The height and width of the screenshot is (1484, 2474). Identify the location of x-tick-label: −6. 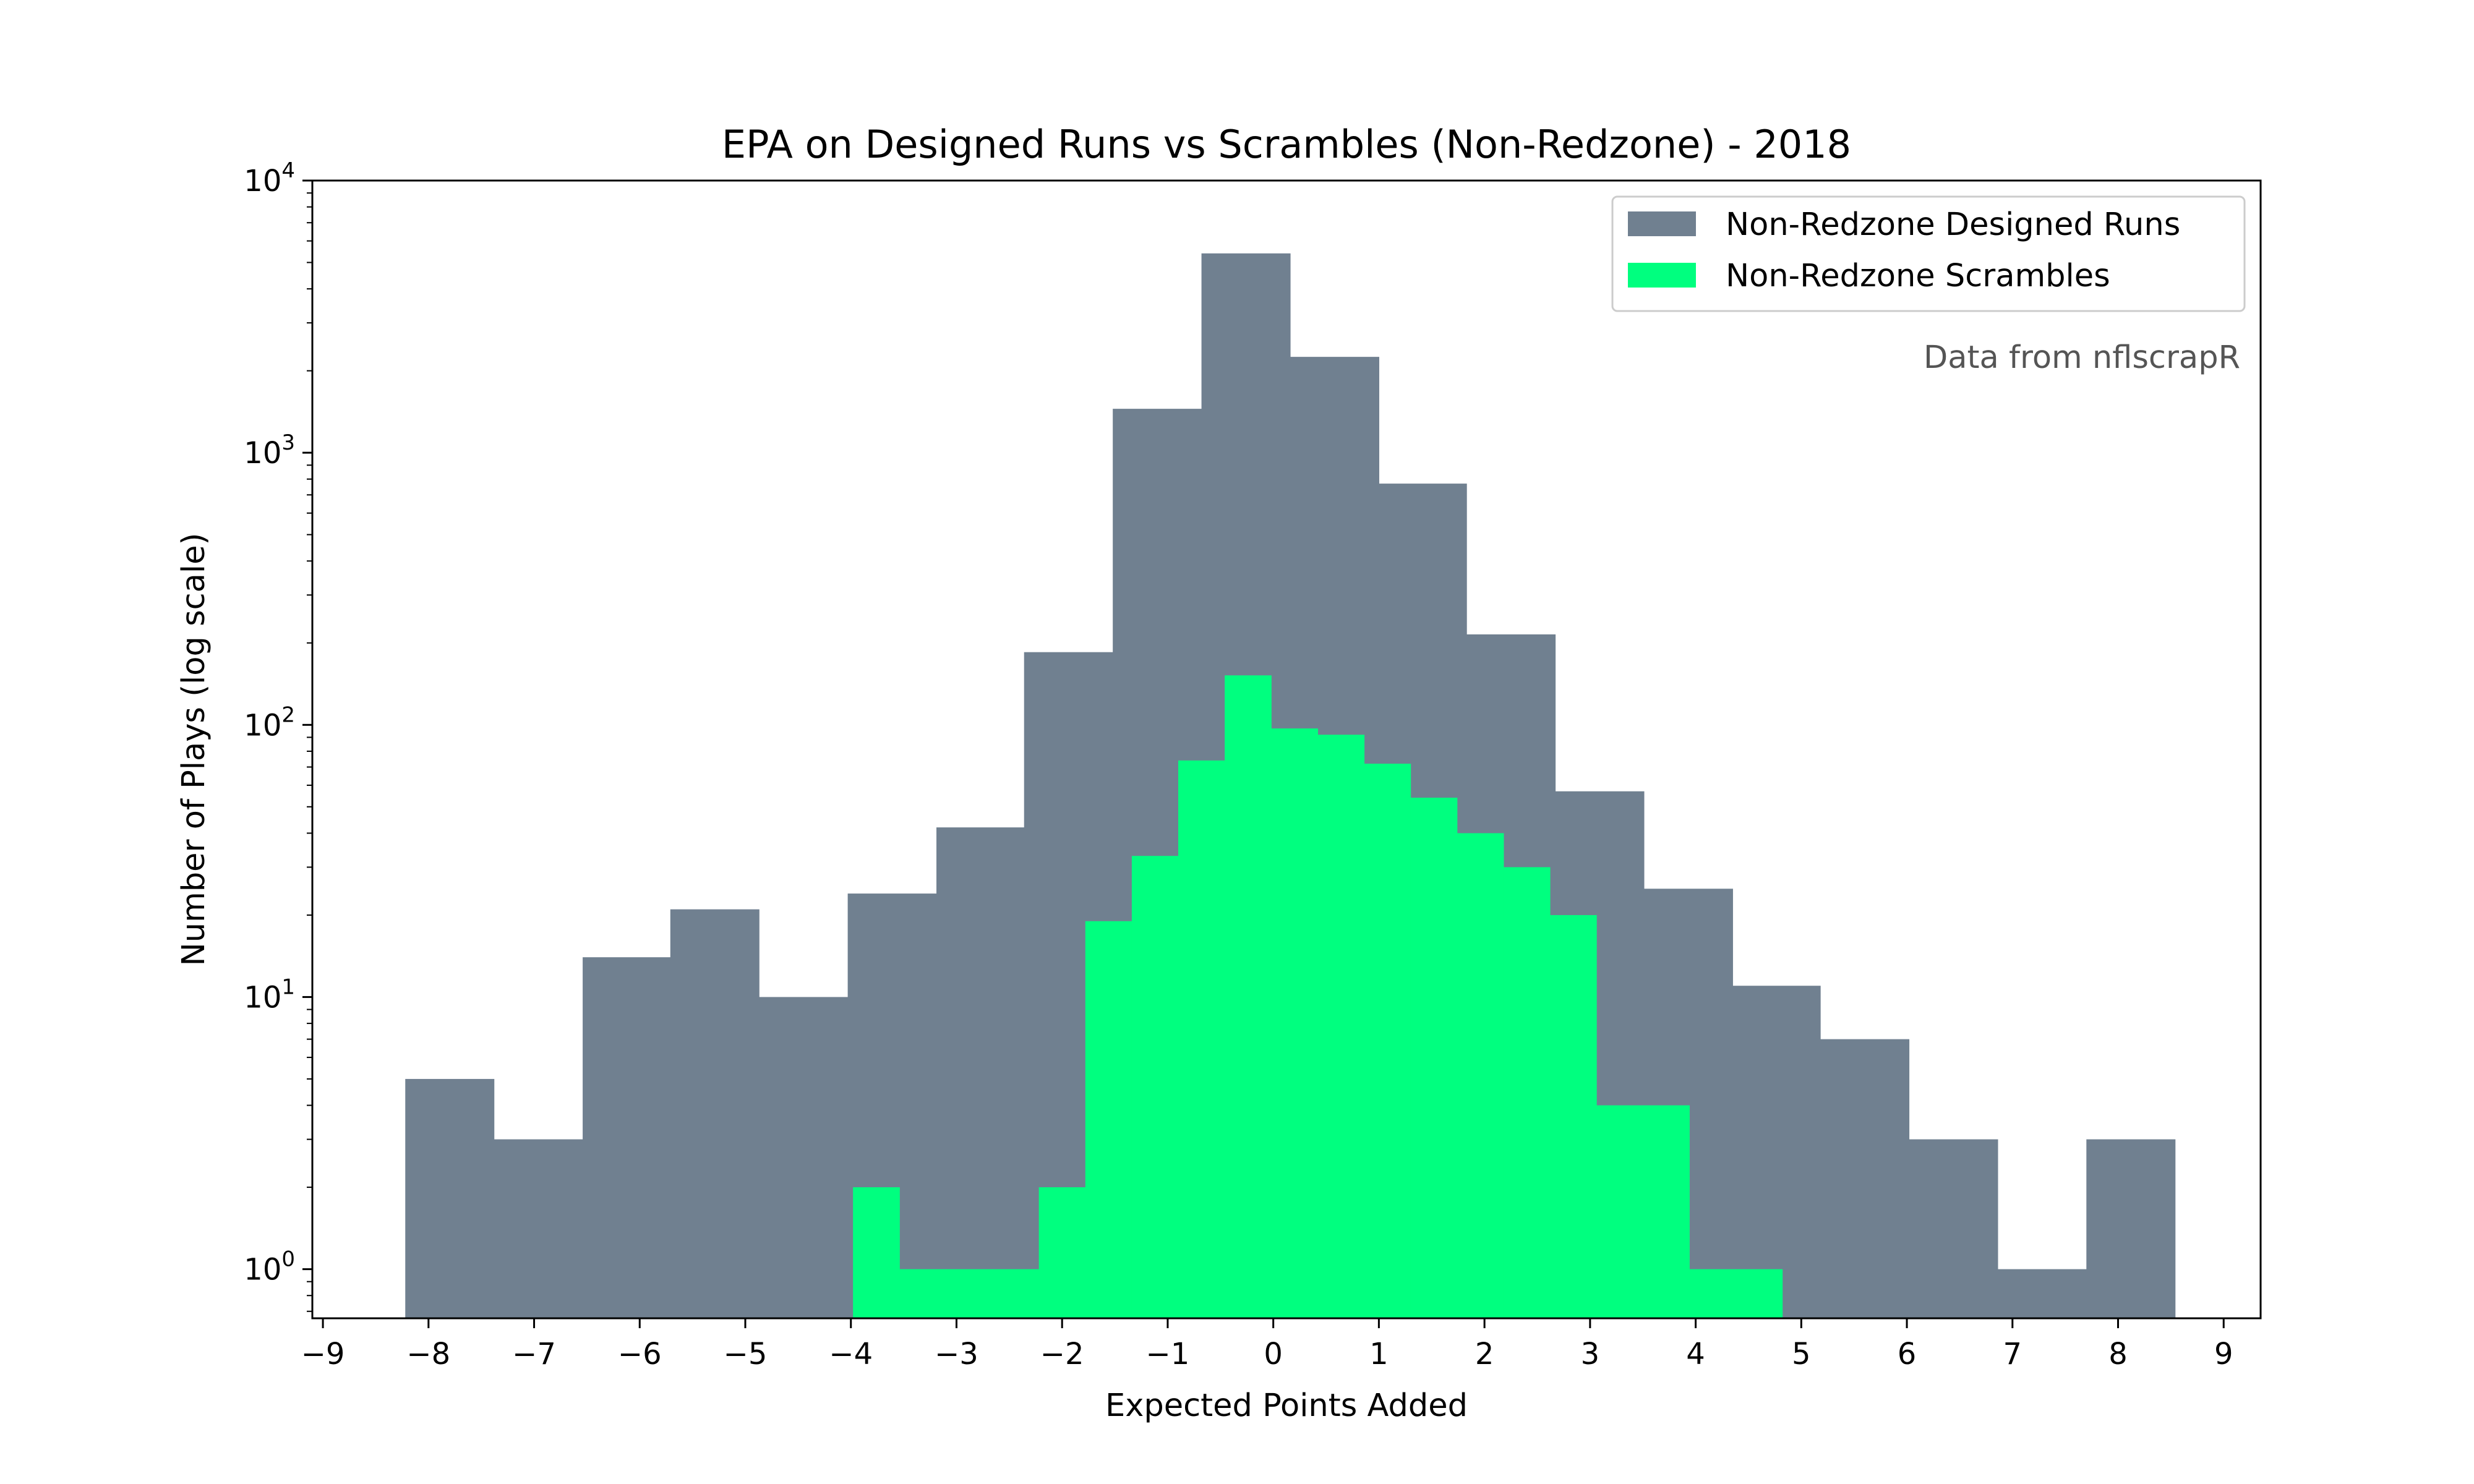
(640, 1354).